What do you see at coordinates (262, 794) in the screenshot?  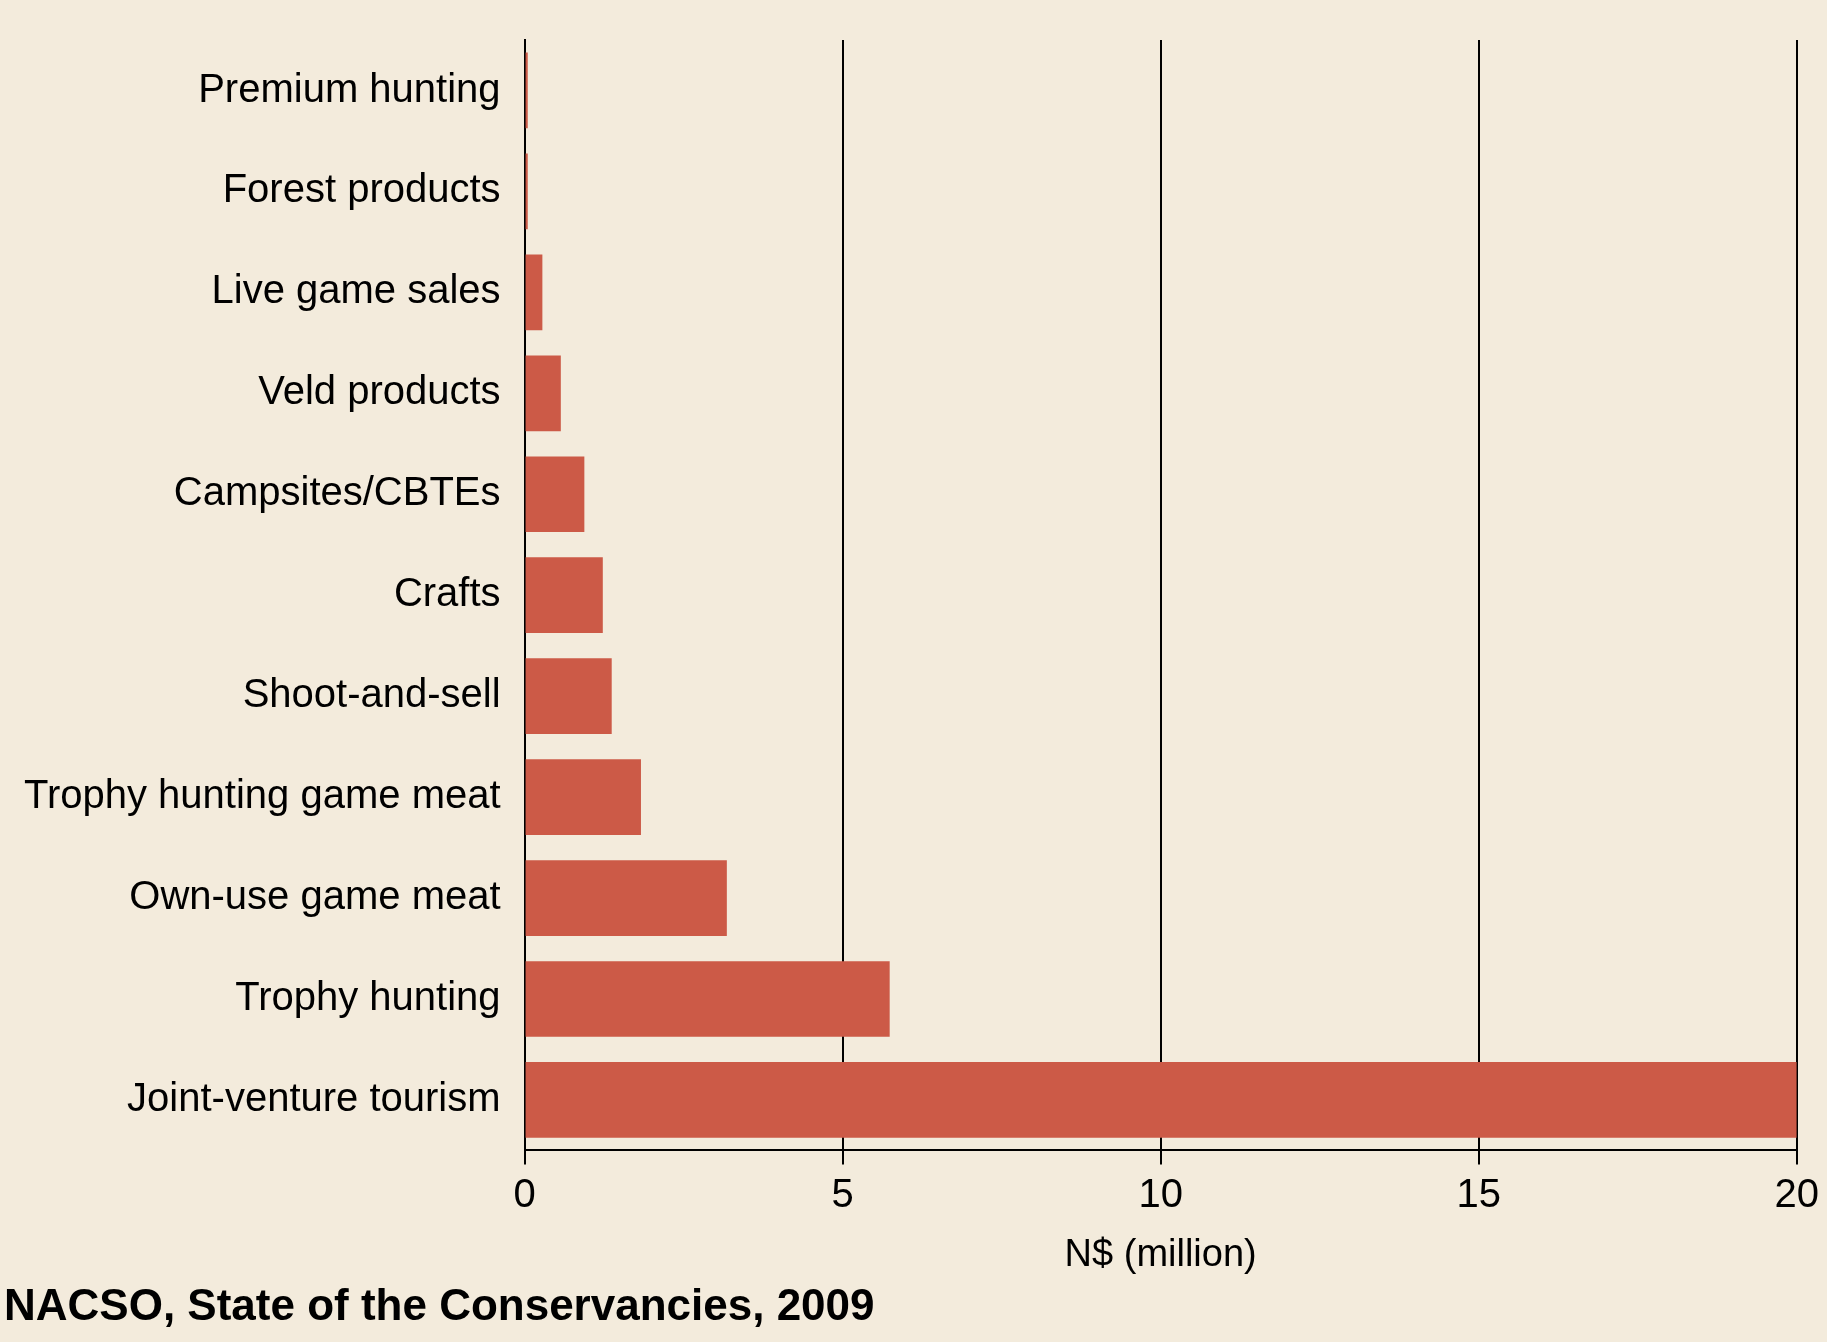 I see `y-tick-label: Trophy hunting game meat` at bounding box center [262, 794].